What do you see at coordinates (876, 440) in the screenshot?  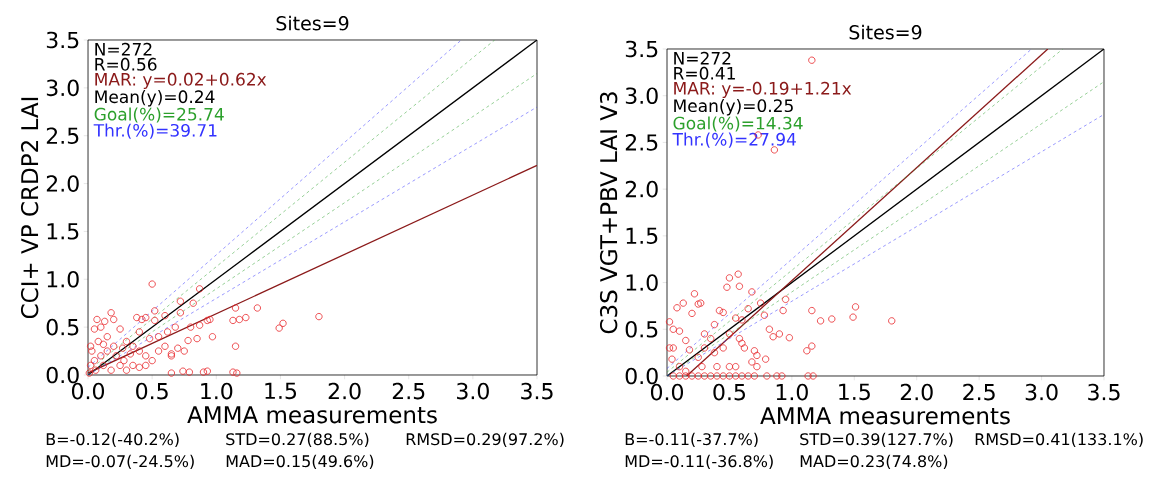 I see `text: STD=0.39(127.7%)` at bounding box center [876, 440].